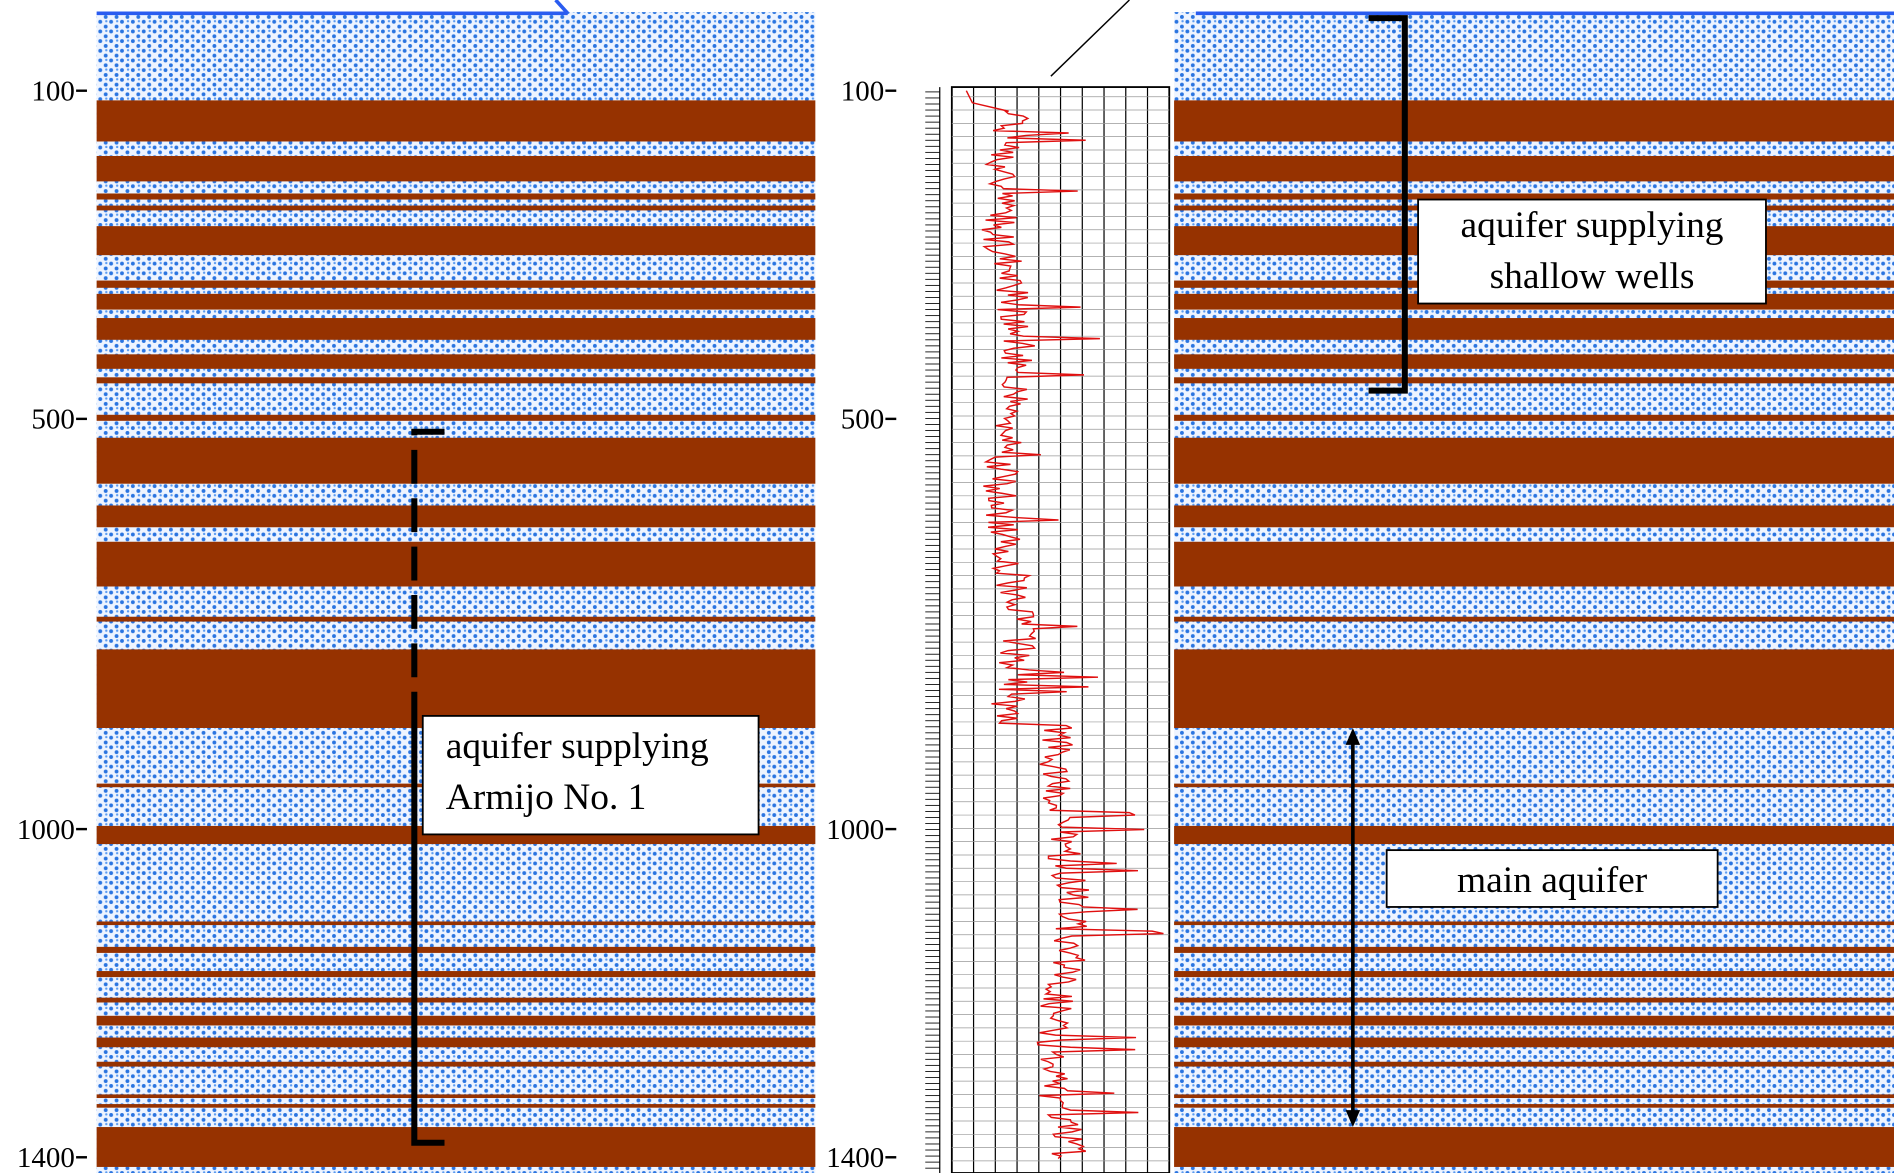 This screenshot has width=1894, height=1173. I want to click on resistivity-log, so click(1064, 625).